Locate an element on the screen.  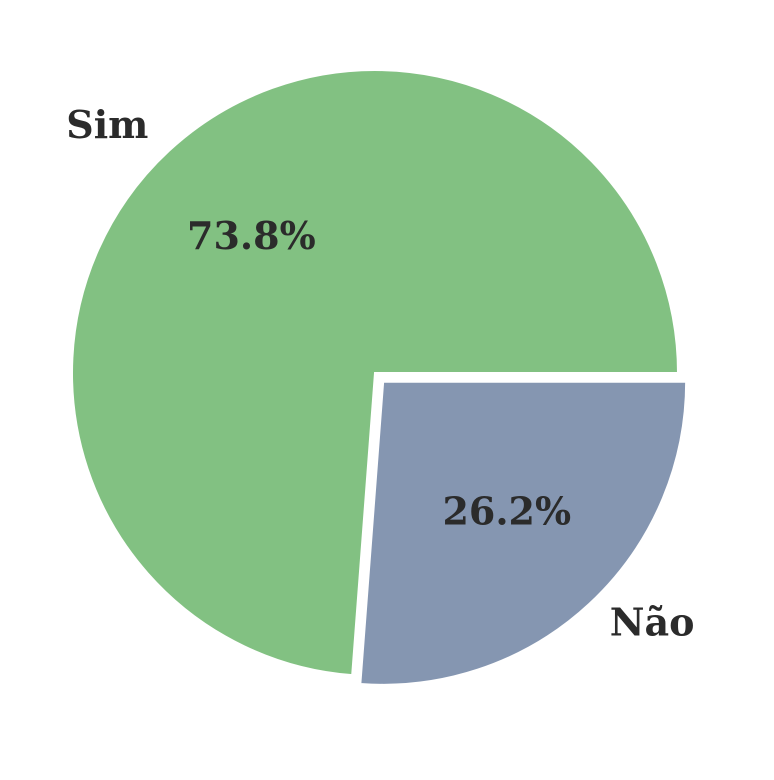
percent-label: 73.8% is located at coordinates (251, 235).